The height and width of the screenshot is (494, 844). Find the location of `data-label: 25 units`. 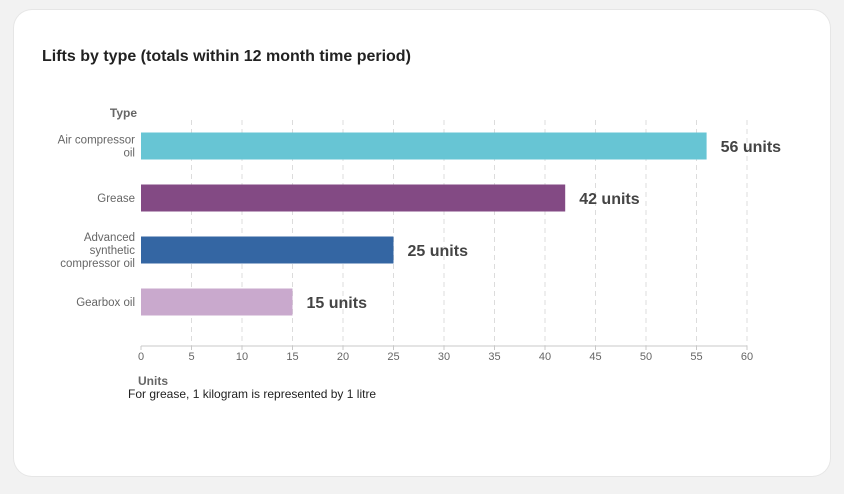

data-label: 25 units is located at coordinates (438, 251).